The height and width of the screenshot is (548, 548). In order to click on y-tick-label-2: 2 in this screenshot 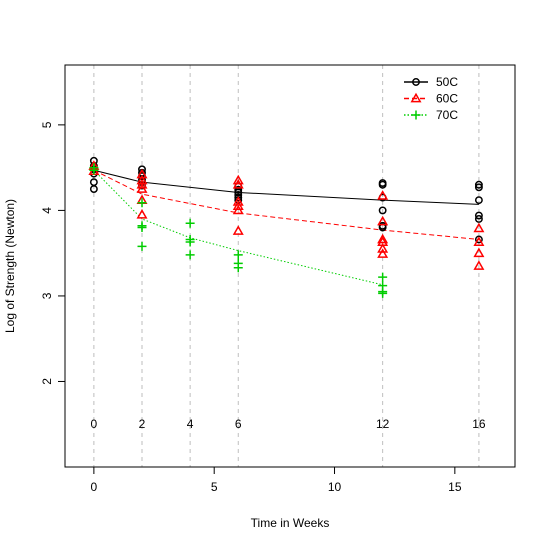, I will do `click(47, 381)`.